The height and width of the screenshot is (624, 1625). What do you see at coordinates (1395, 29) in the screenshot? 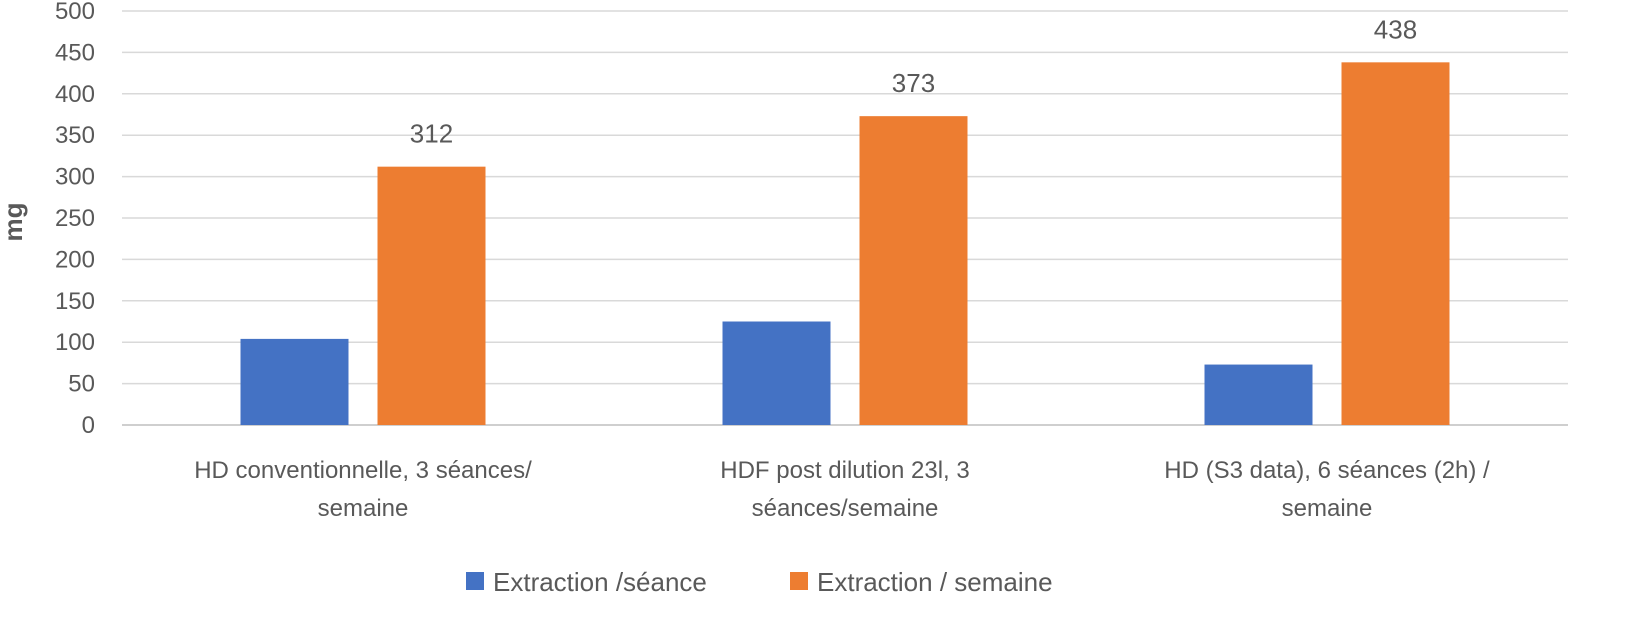
I see `data-label: 438` at bounding box center [1395, 29].